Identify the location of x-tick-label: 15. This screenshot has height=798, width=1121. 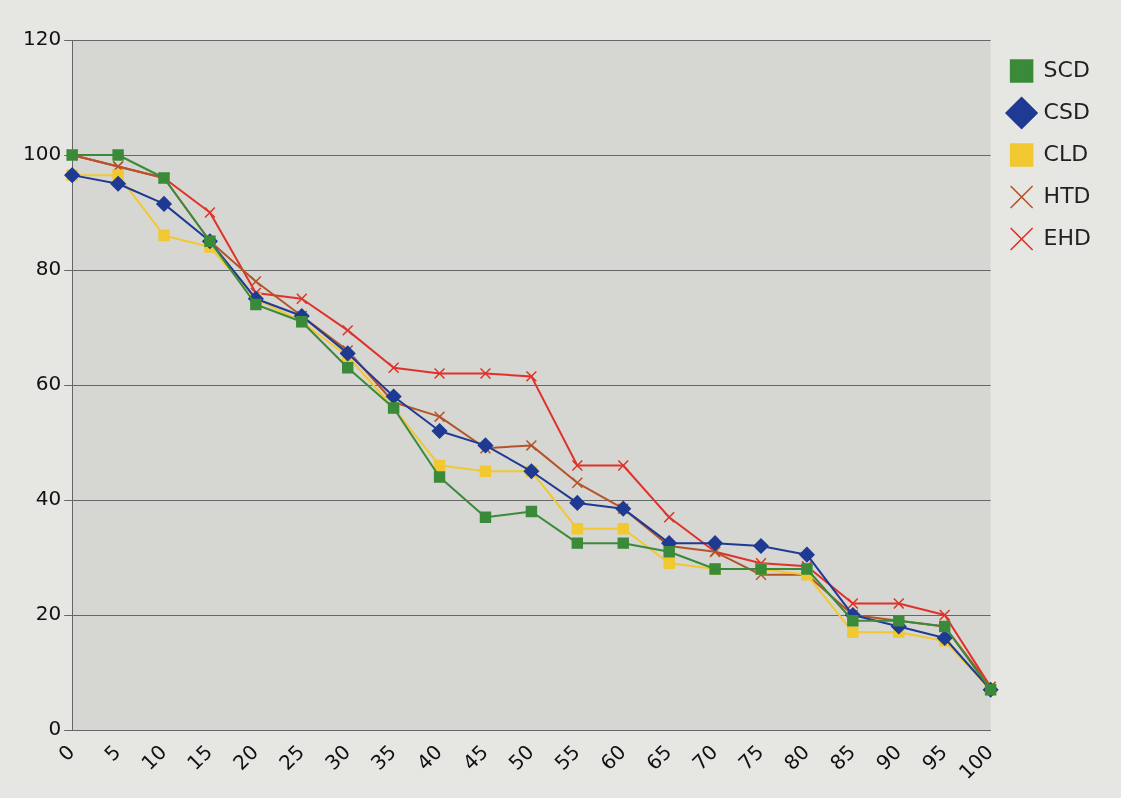
(200, 757).